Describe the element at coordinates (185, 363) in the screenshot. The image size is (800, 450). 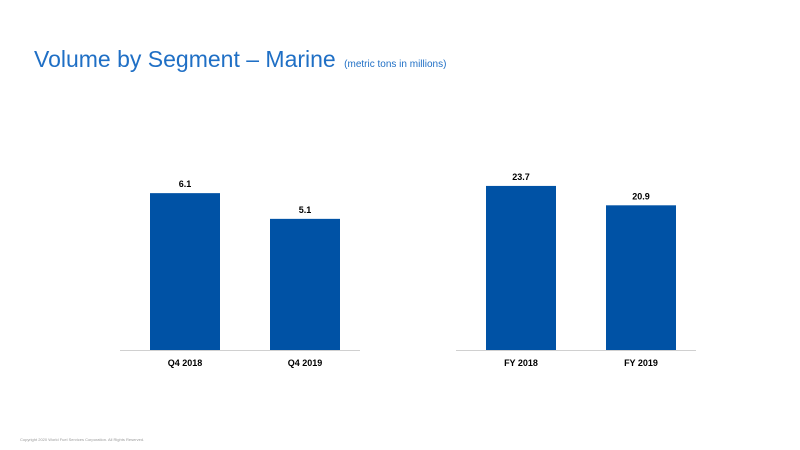
I see `category-label-0: Q4 2018` at that location.